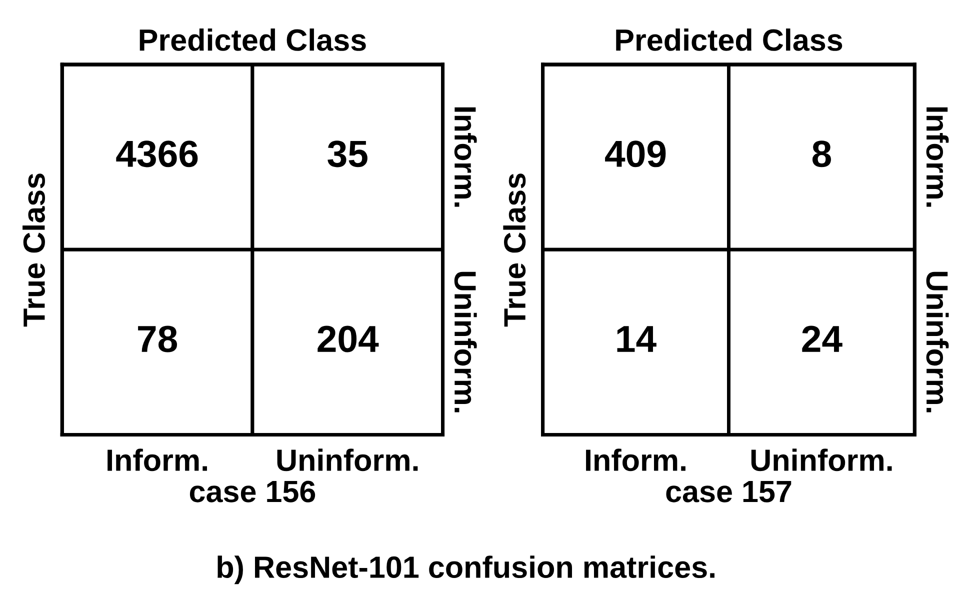  Describe the element at coordinates (822, 339) in the screenshot. I see `data-label: 24` at that location.